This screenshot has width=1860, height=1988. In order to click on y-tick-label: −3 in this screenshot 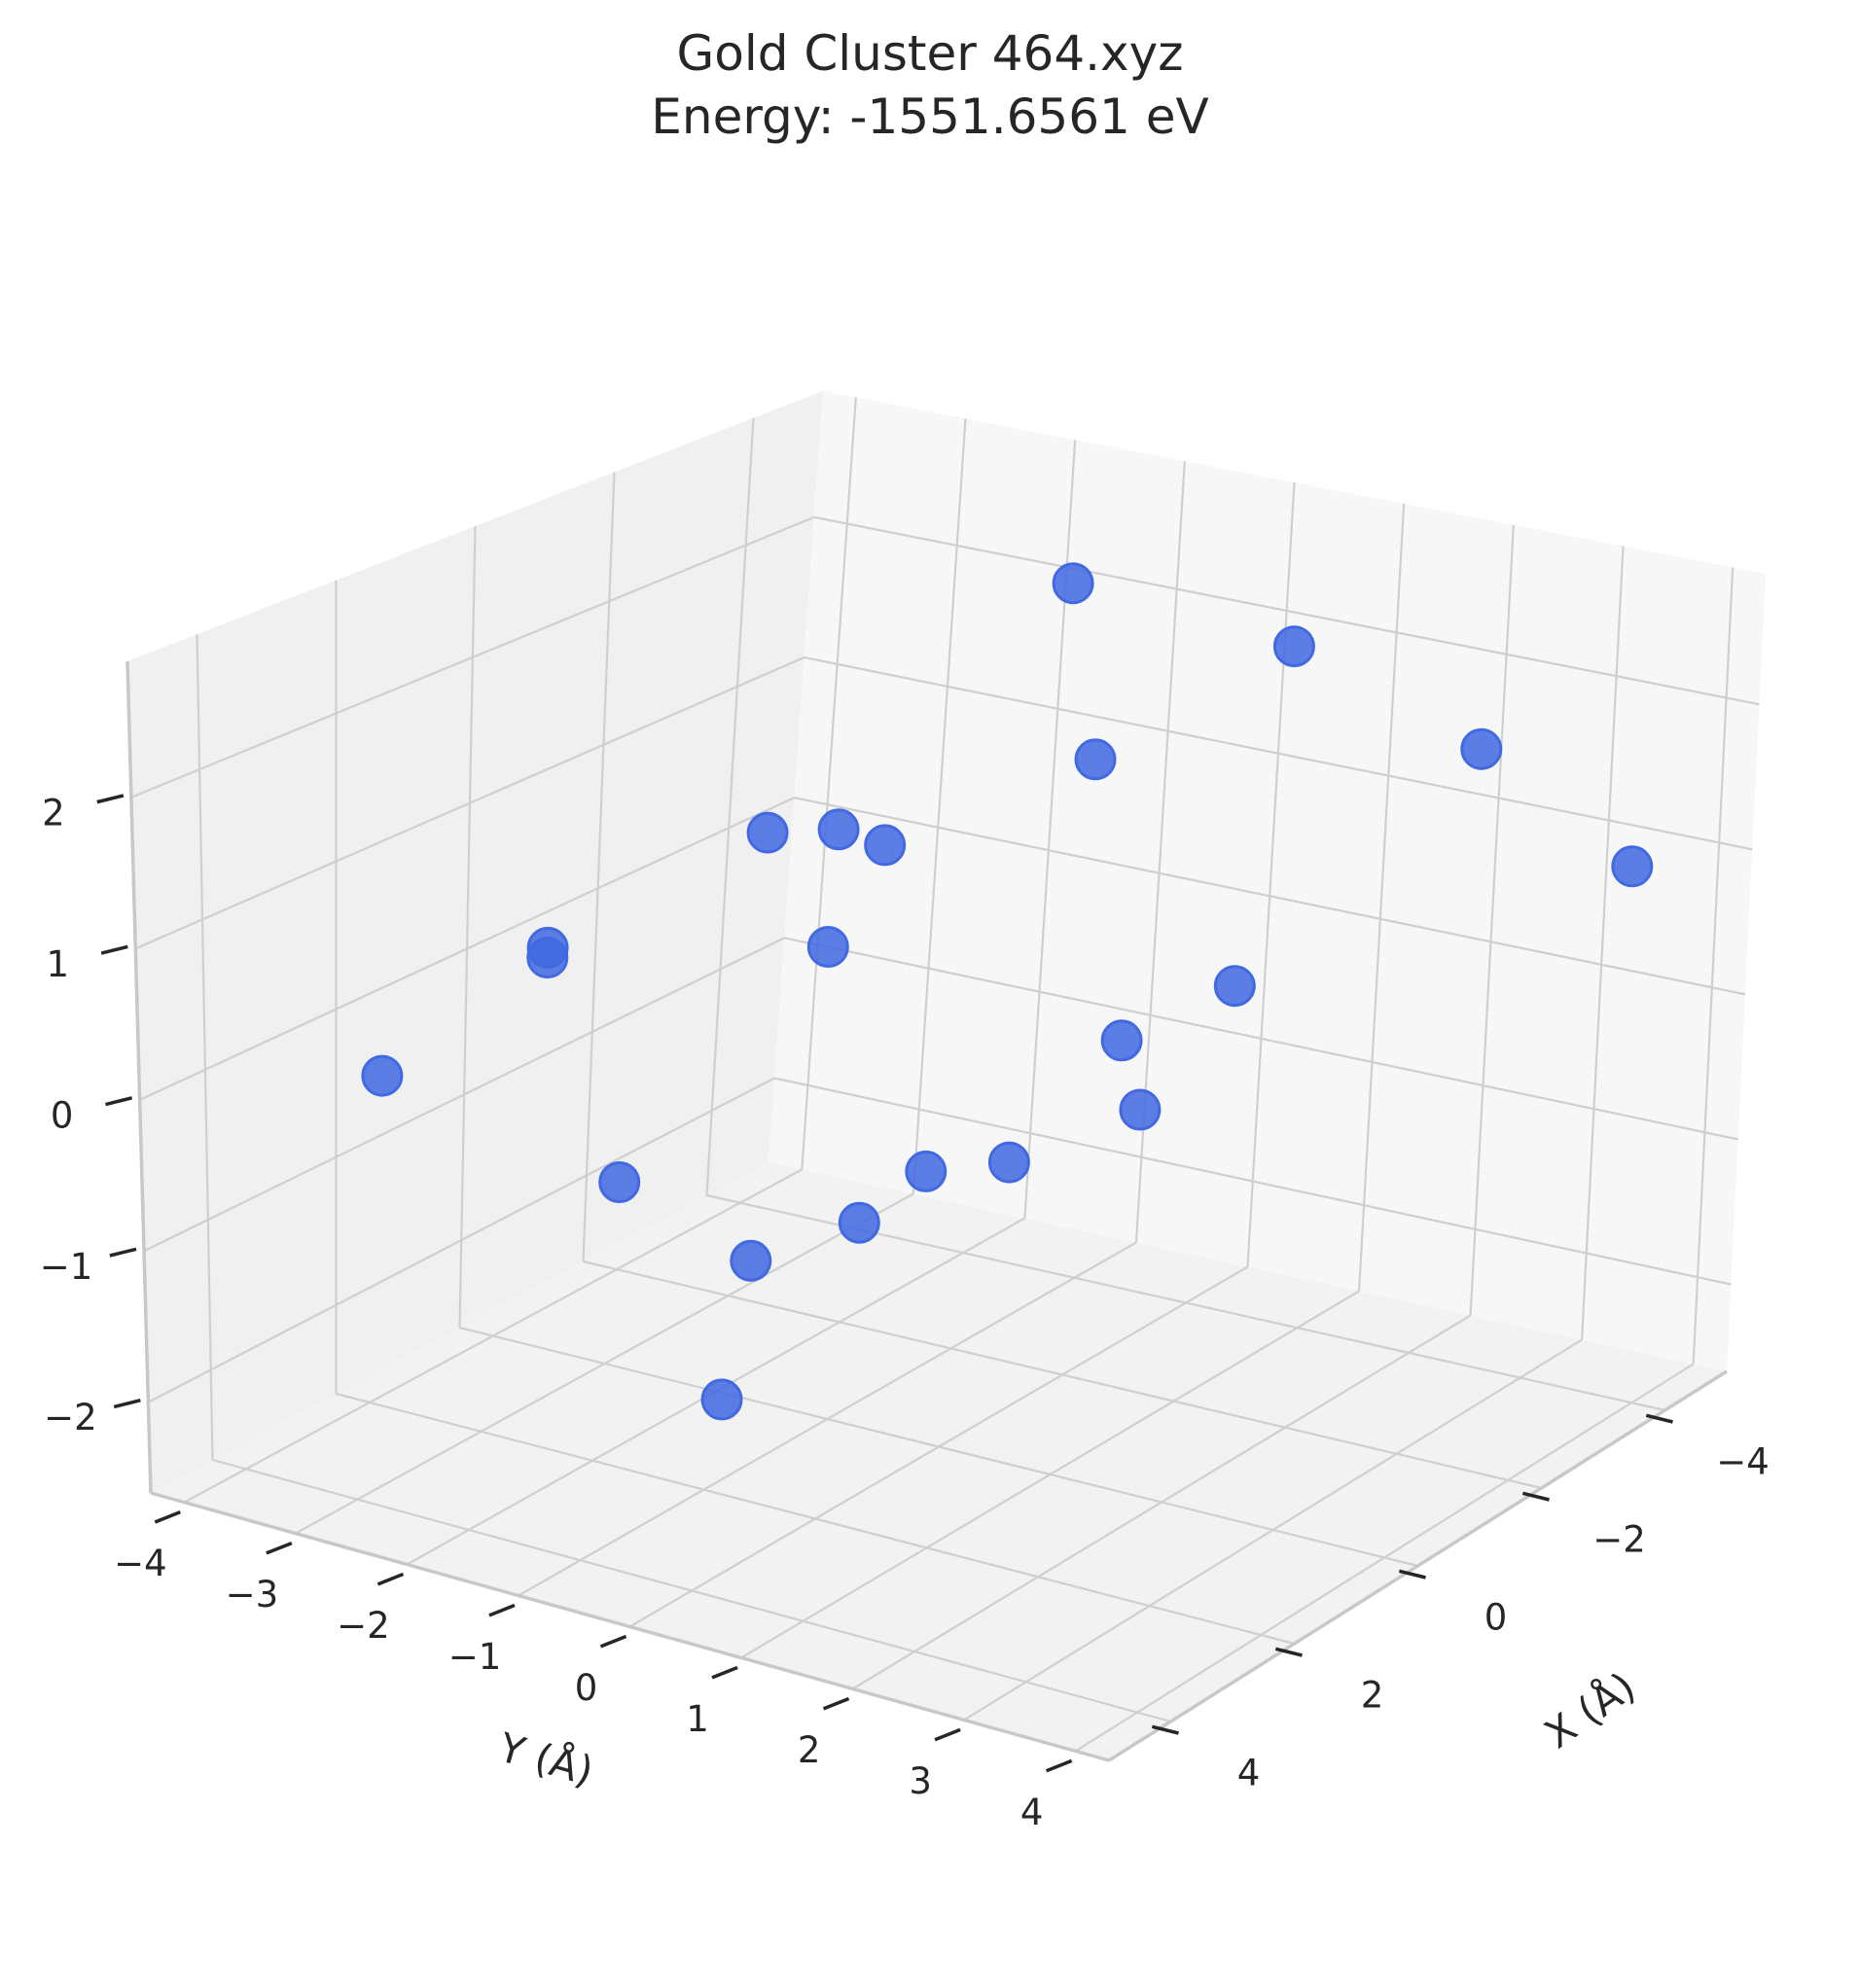, I will do `click(252, 1594)`.